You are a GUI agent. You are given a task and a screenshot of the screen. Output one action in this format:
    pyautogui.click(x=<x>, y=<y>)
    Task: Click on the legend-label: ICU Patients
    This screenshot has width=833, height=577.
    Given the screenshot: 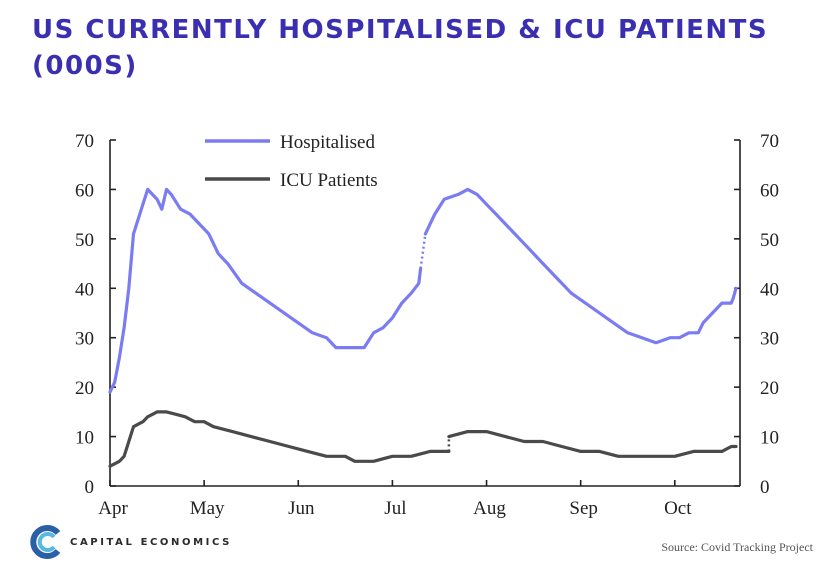 What is the action you would take?
    pyautogui.click(x=329, y=180)
    